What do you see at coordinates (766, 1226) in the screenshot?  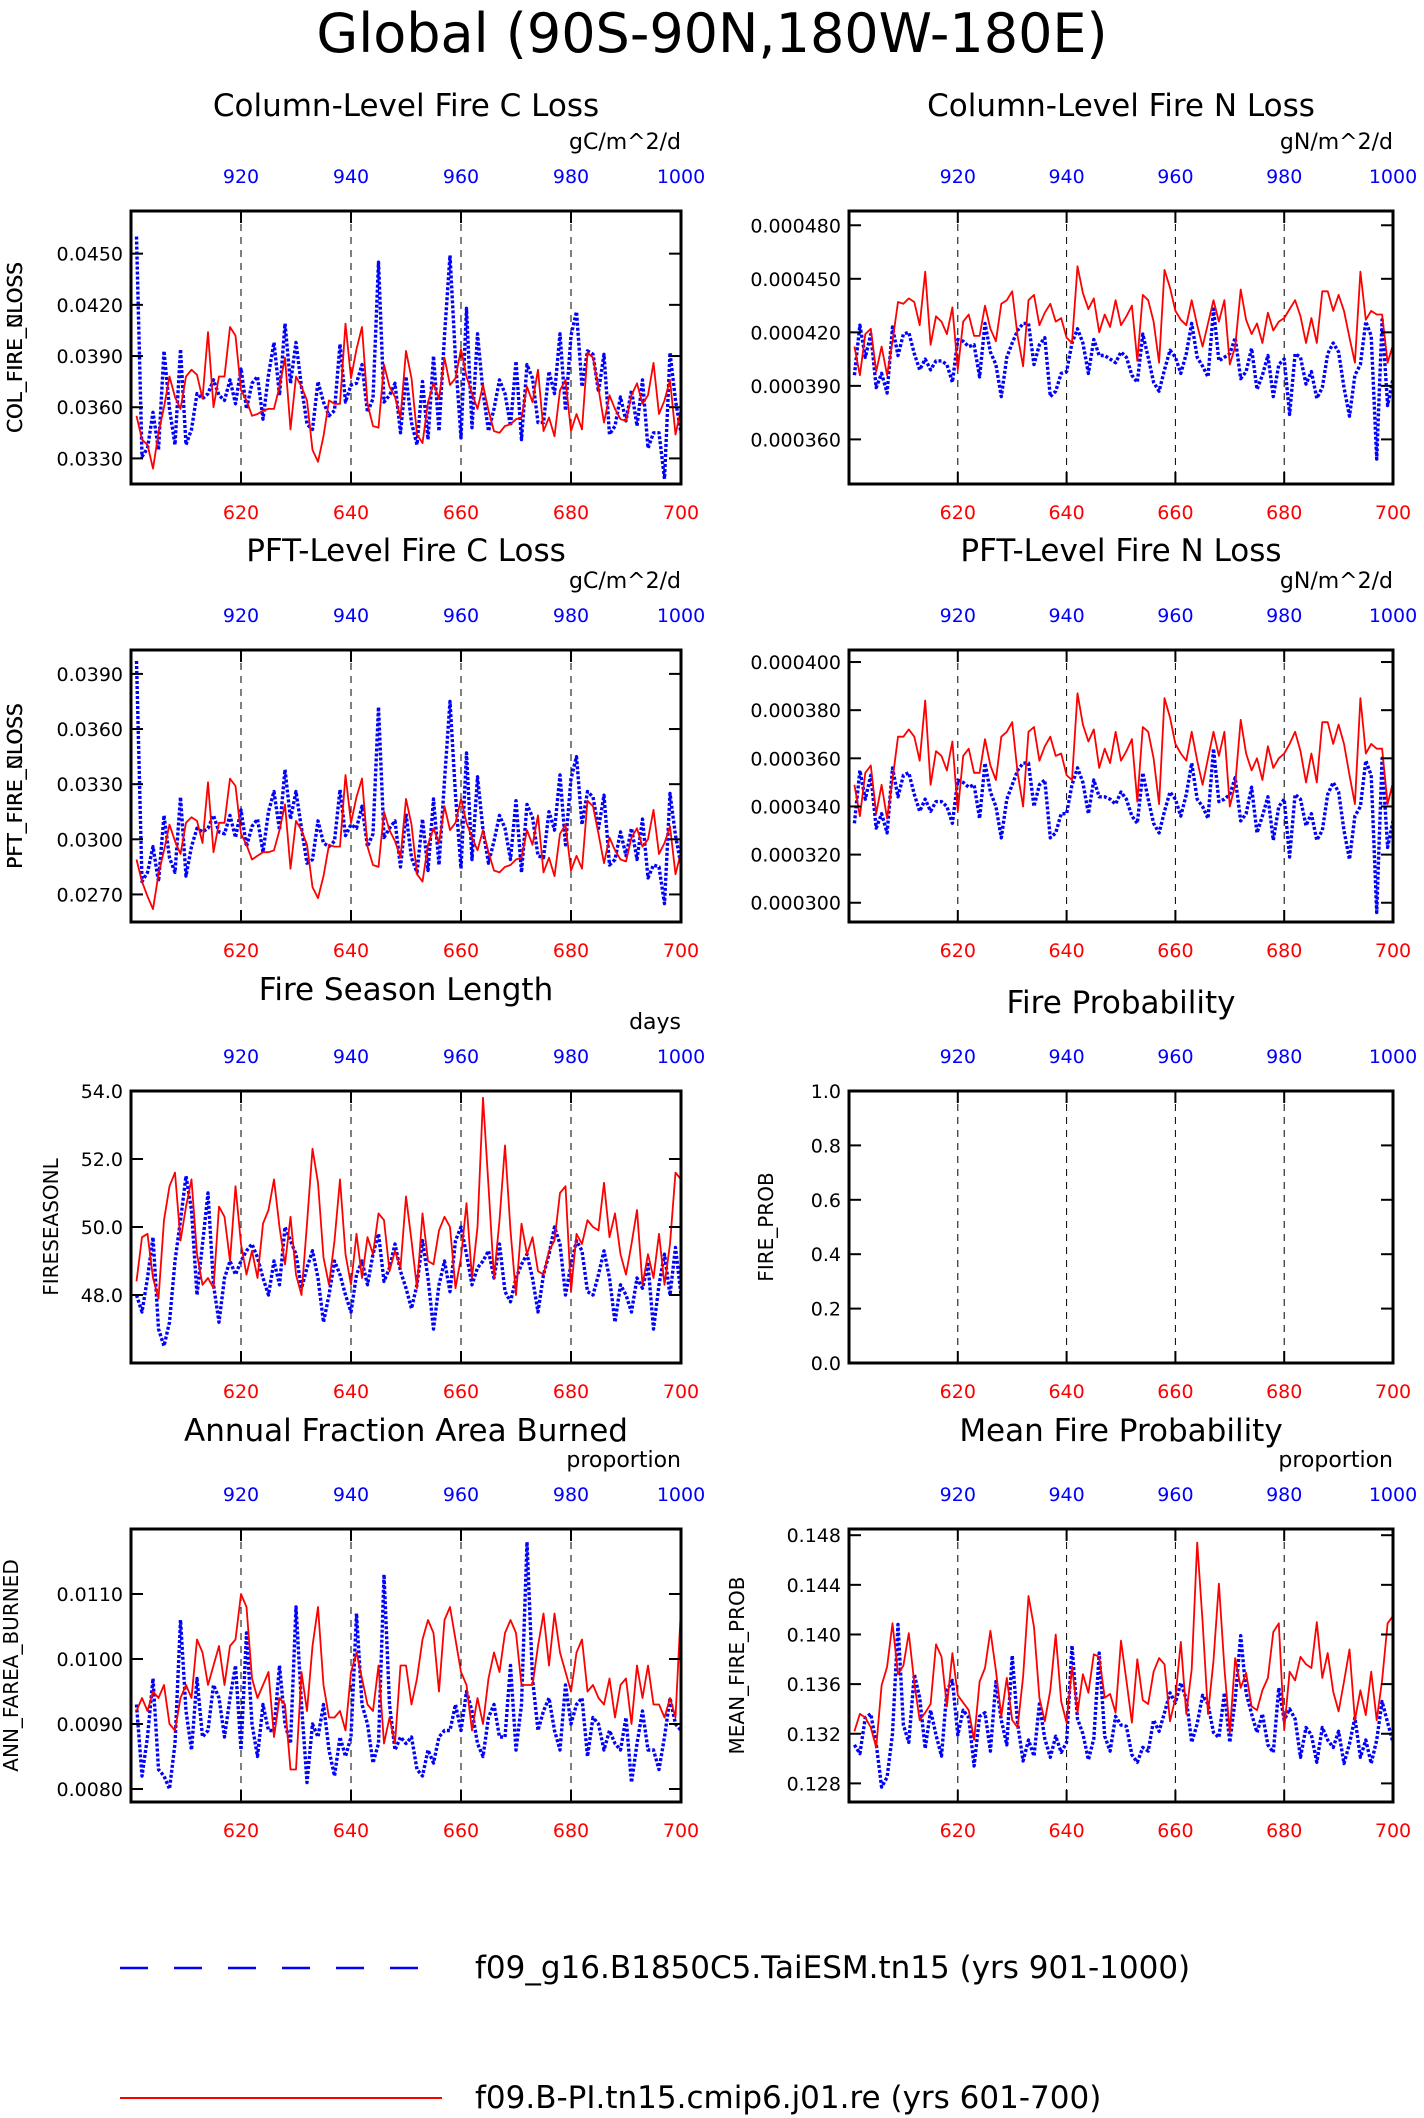 I see `y-axis-label: FIRE_PROB` at bounding box center [766, 1226].